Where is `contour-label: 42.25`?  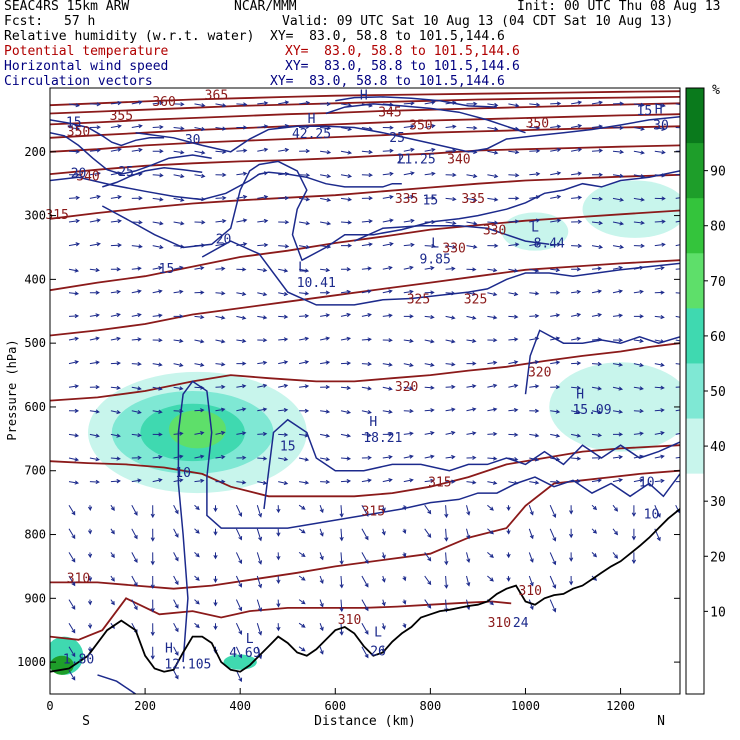 contour-label: 42.25 is located at coordinates (311, 134).